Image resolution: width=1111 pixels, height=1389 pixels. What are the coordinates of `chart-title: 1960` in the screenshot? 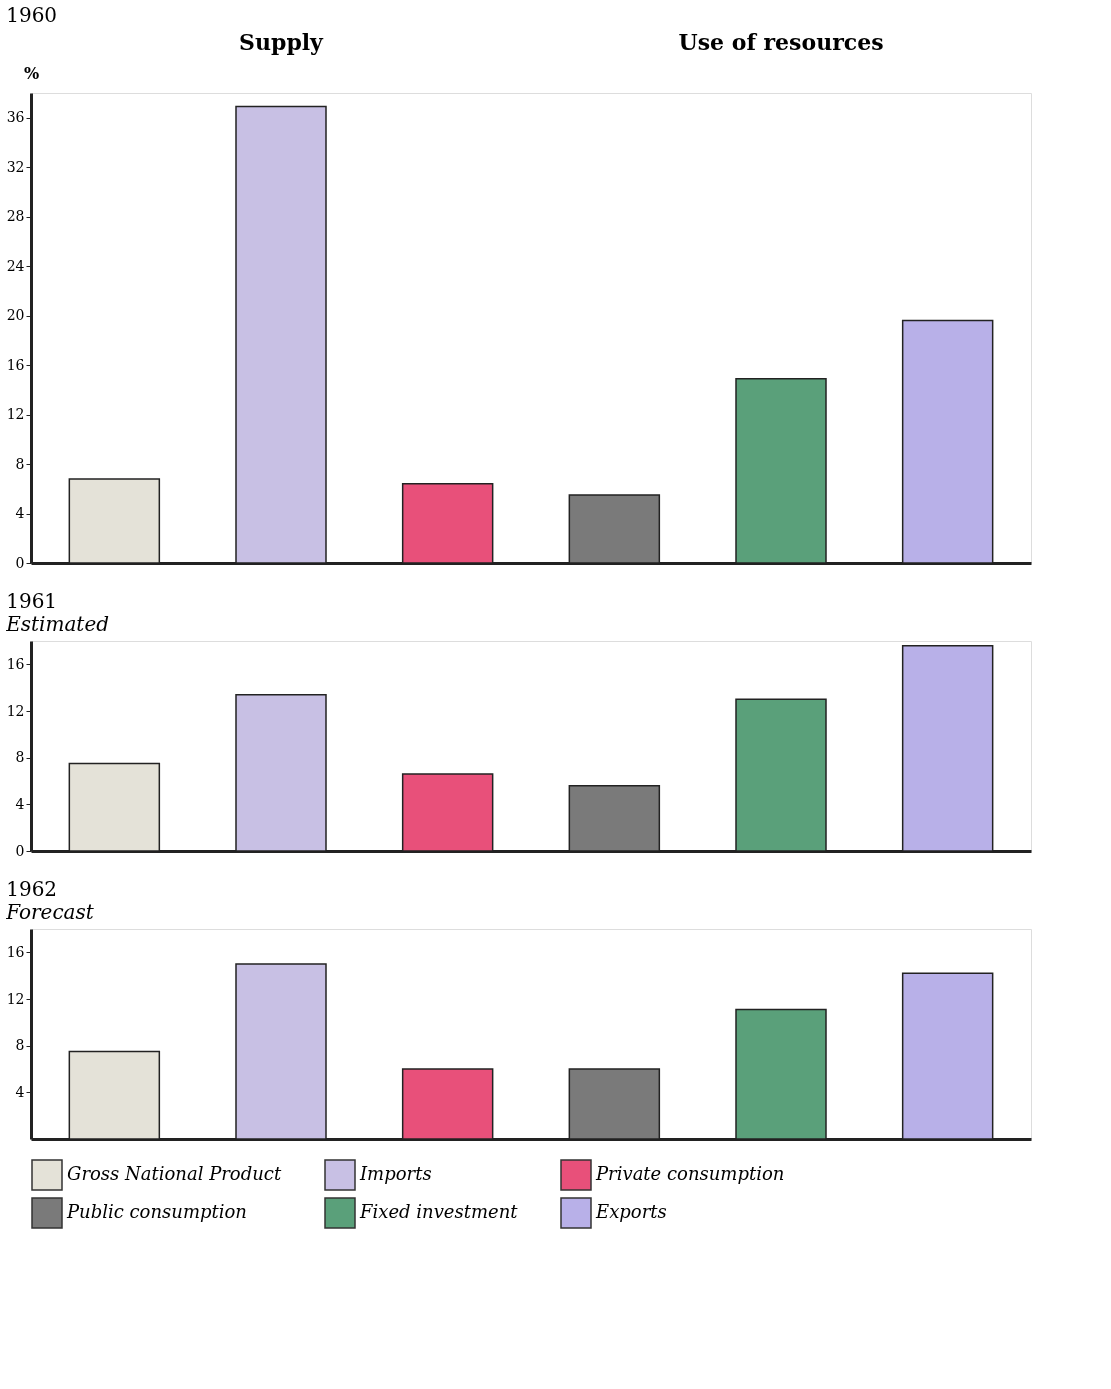 It's located at (32, 15).